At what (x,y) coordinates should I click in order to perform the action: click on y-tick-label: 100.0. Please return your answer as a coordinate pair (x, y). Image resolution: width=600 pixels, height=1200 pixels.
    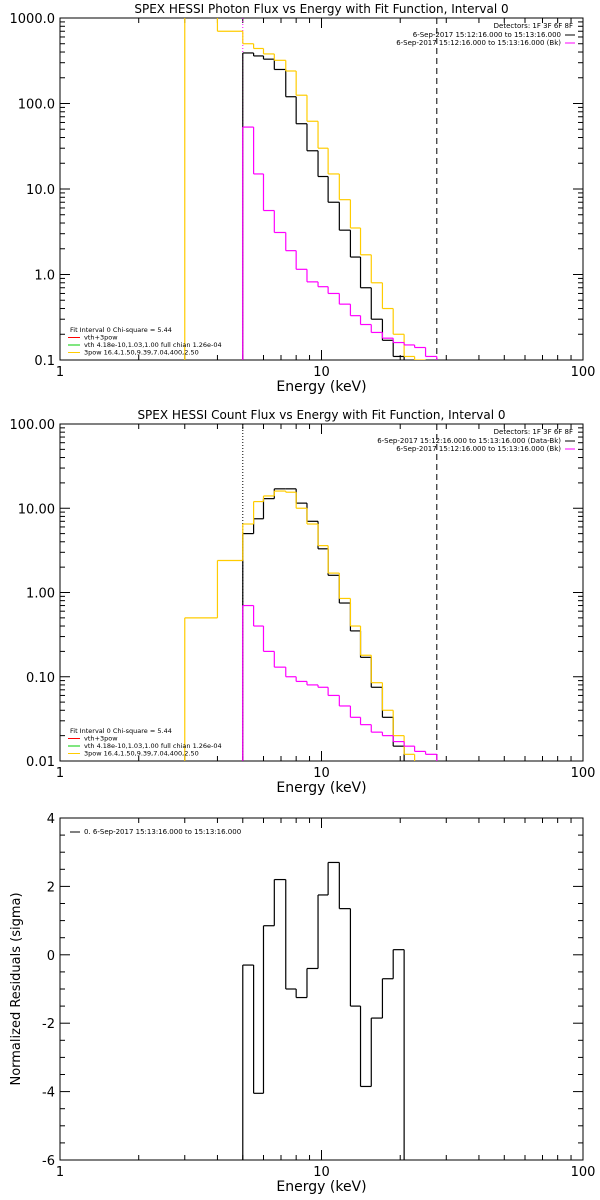
    Looking at the image, I should click on (36, 105).